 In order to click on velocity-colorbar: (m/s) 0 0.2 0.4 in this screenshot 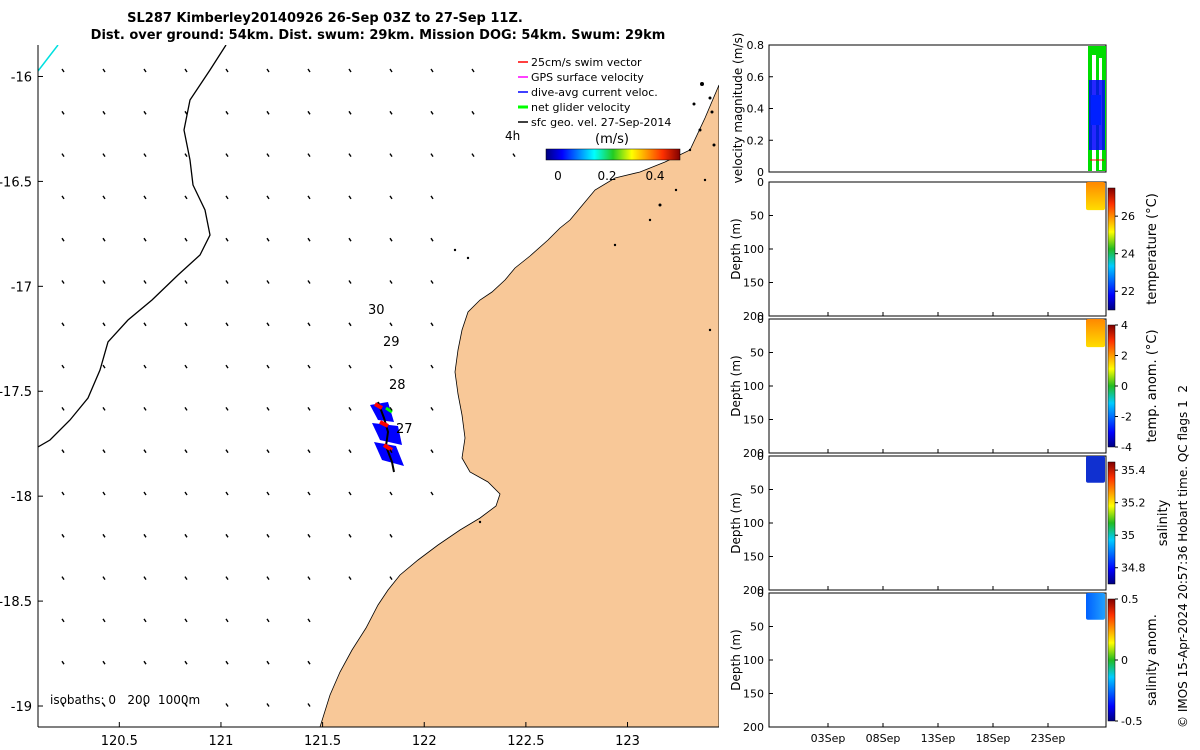, I will do `click(613, 157)`.